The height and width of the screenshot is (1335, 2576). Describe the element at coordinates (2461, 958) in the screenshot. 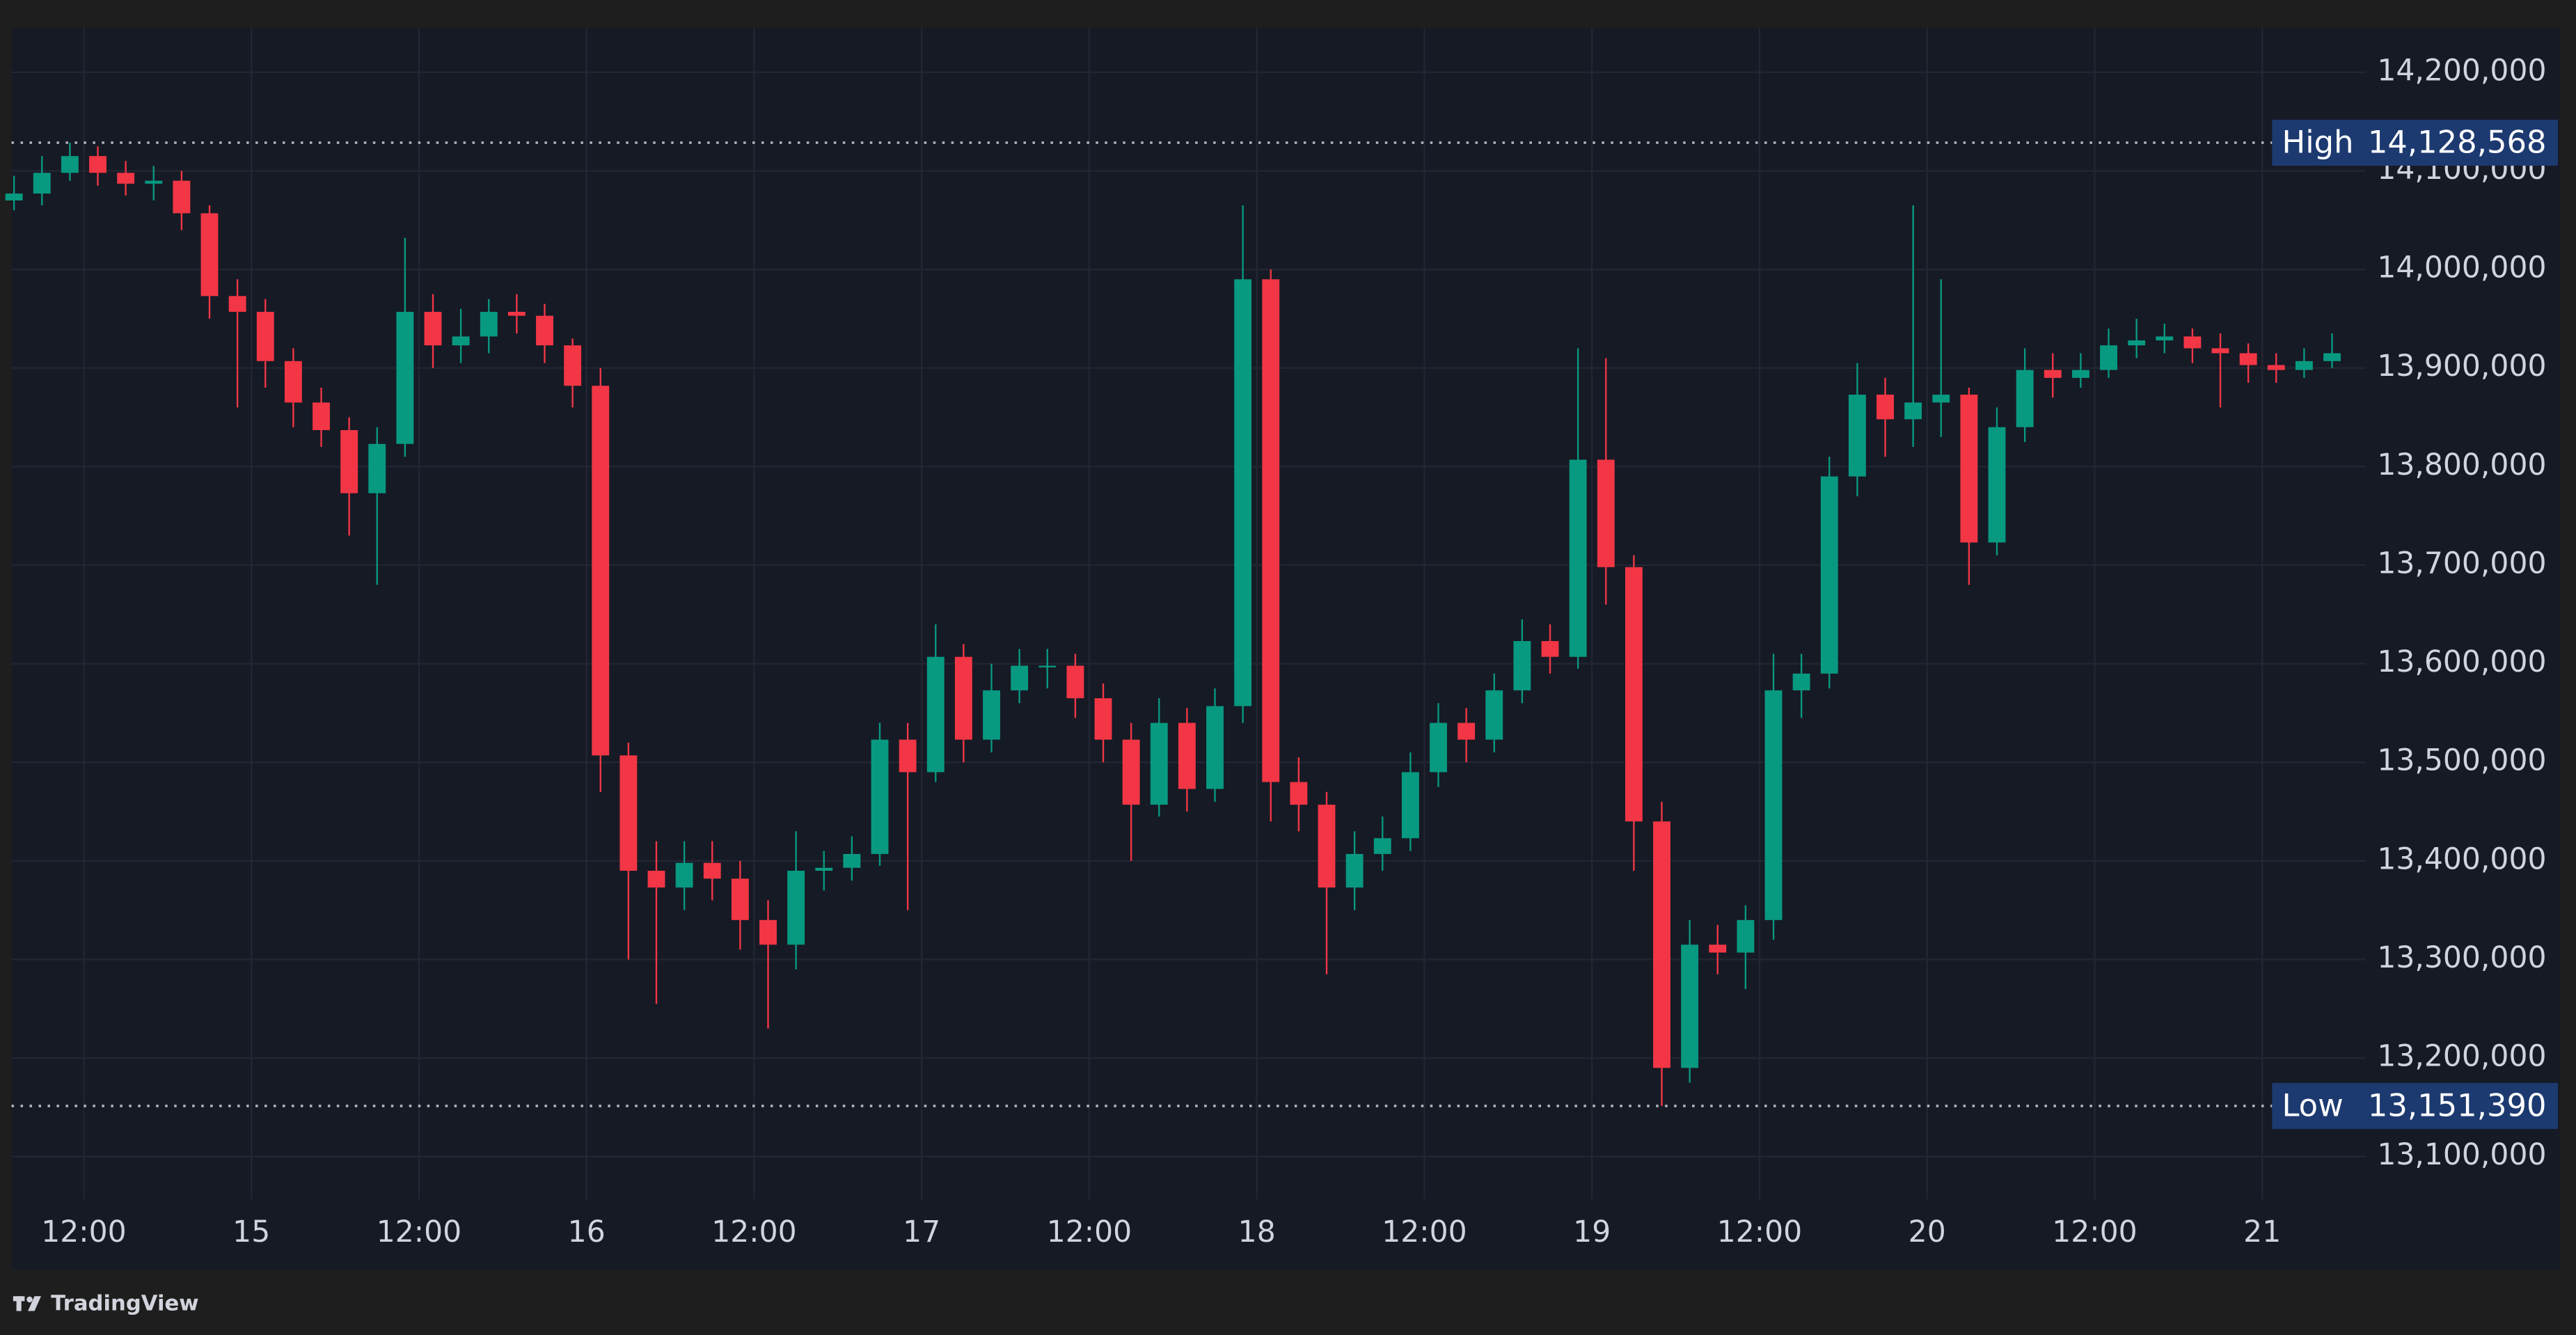

I see `y-tick-label: 13,300,000` at that location.